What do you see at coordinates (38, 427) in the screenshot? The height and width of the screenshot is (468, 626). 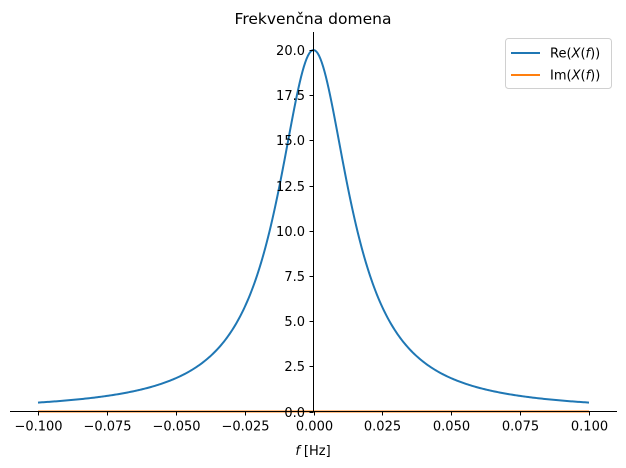 I see `x-tick-label: −0.100` at bounding box center [38, 427].